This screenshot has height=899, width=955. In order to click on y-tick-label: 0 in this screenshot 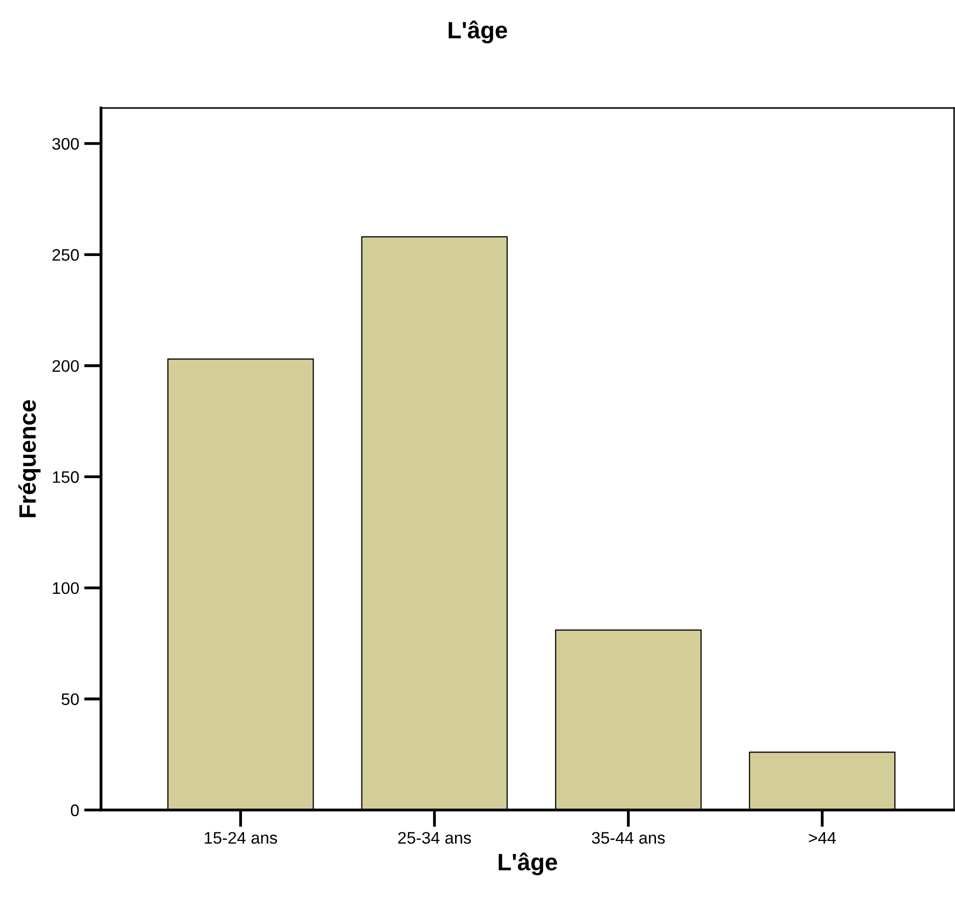, I will do `click(74, 810)`.